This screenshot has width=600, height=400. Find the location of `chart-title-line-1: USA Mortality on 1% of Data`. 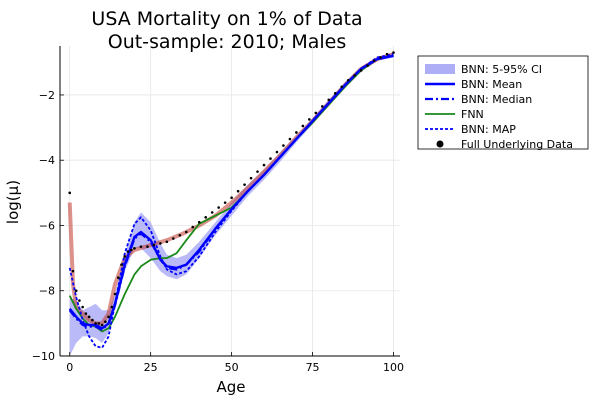

chart-title-line-1: USA Mortality on 1% of Data is located at coordinates (226, 19).